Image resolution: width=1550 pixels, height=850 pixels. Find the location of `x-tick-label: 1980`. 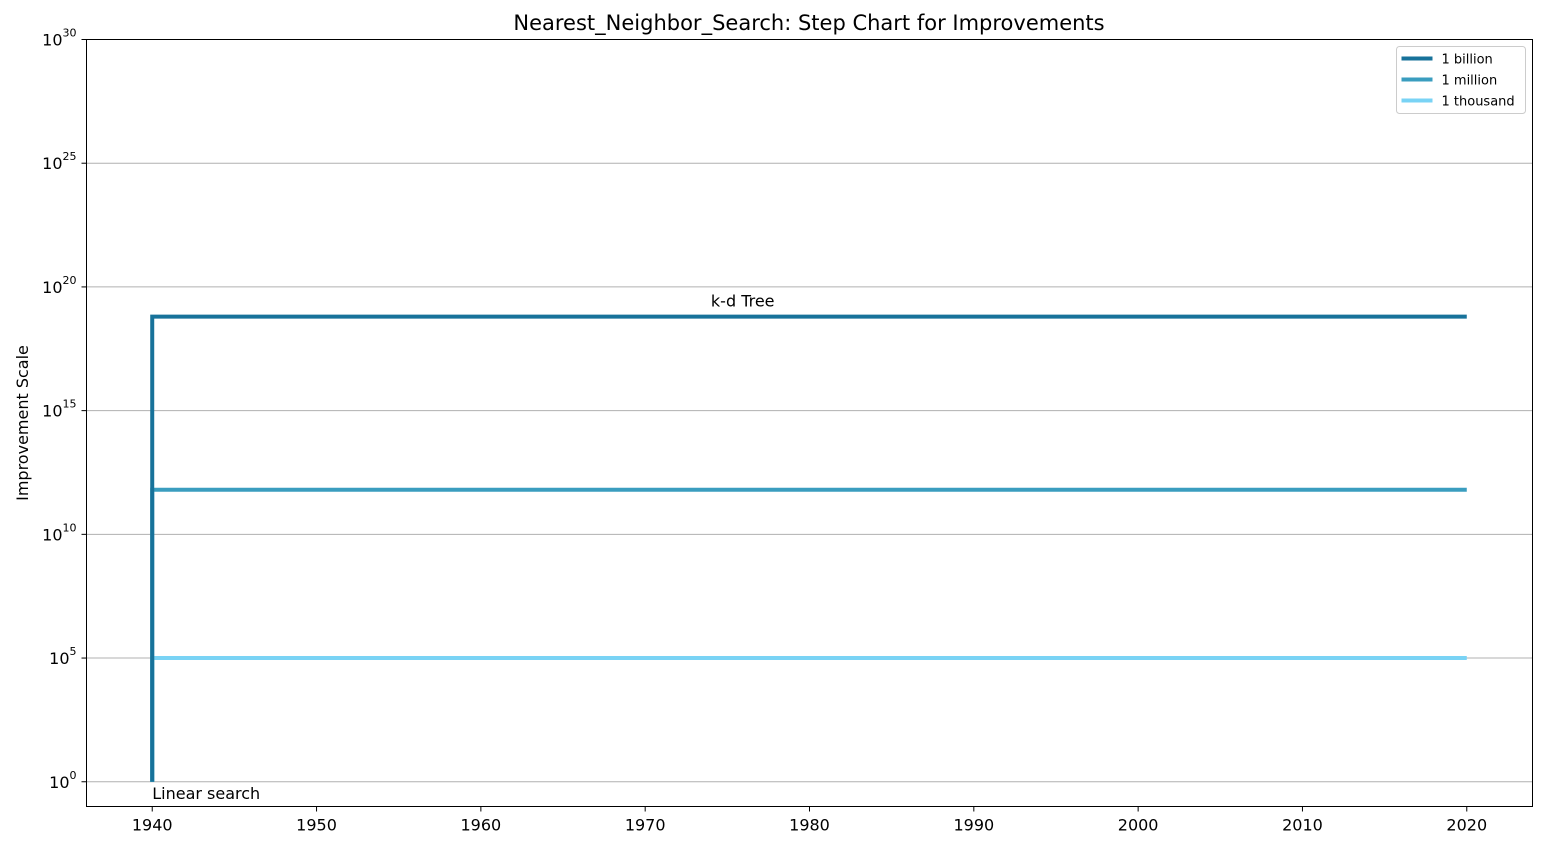

x-tick-label: 1980 is located at coordinates (809, 825).